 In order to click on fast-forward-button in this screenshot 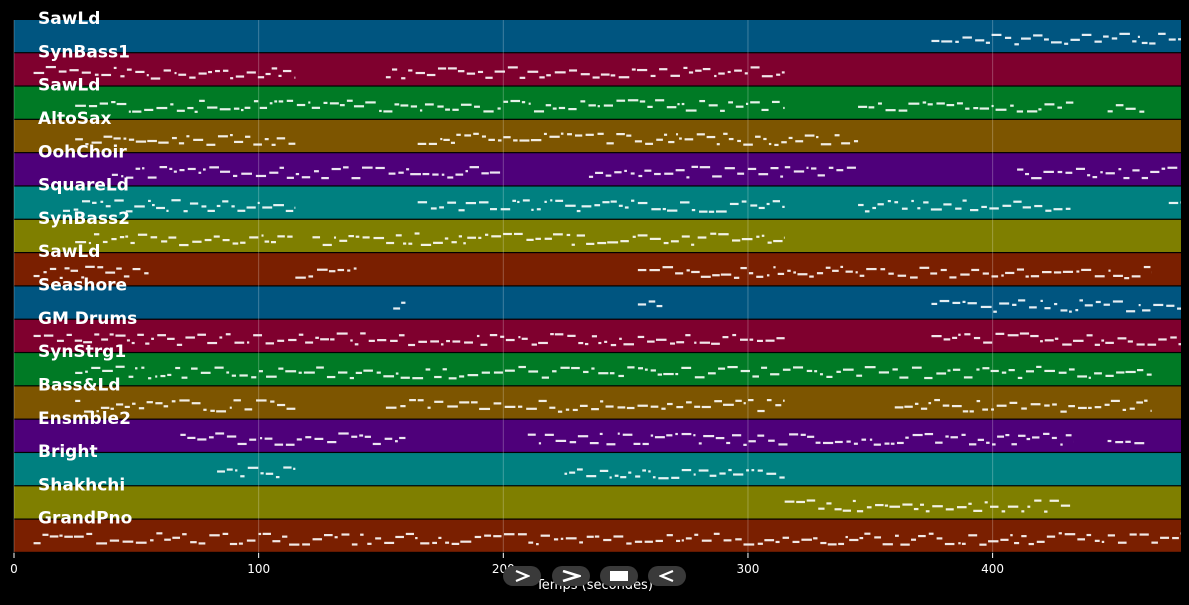, I will do `click(571, 576)`.